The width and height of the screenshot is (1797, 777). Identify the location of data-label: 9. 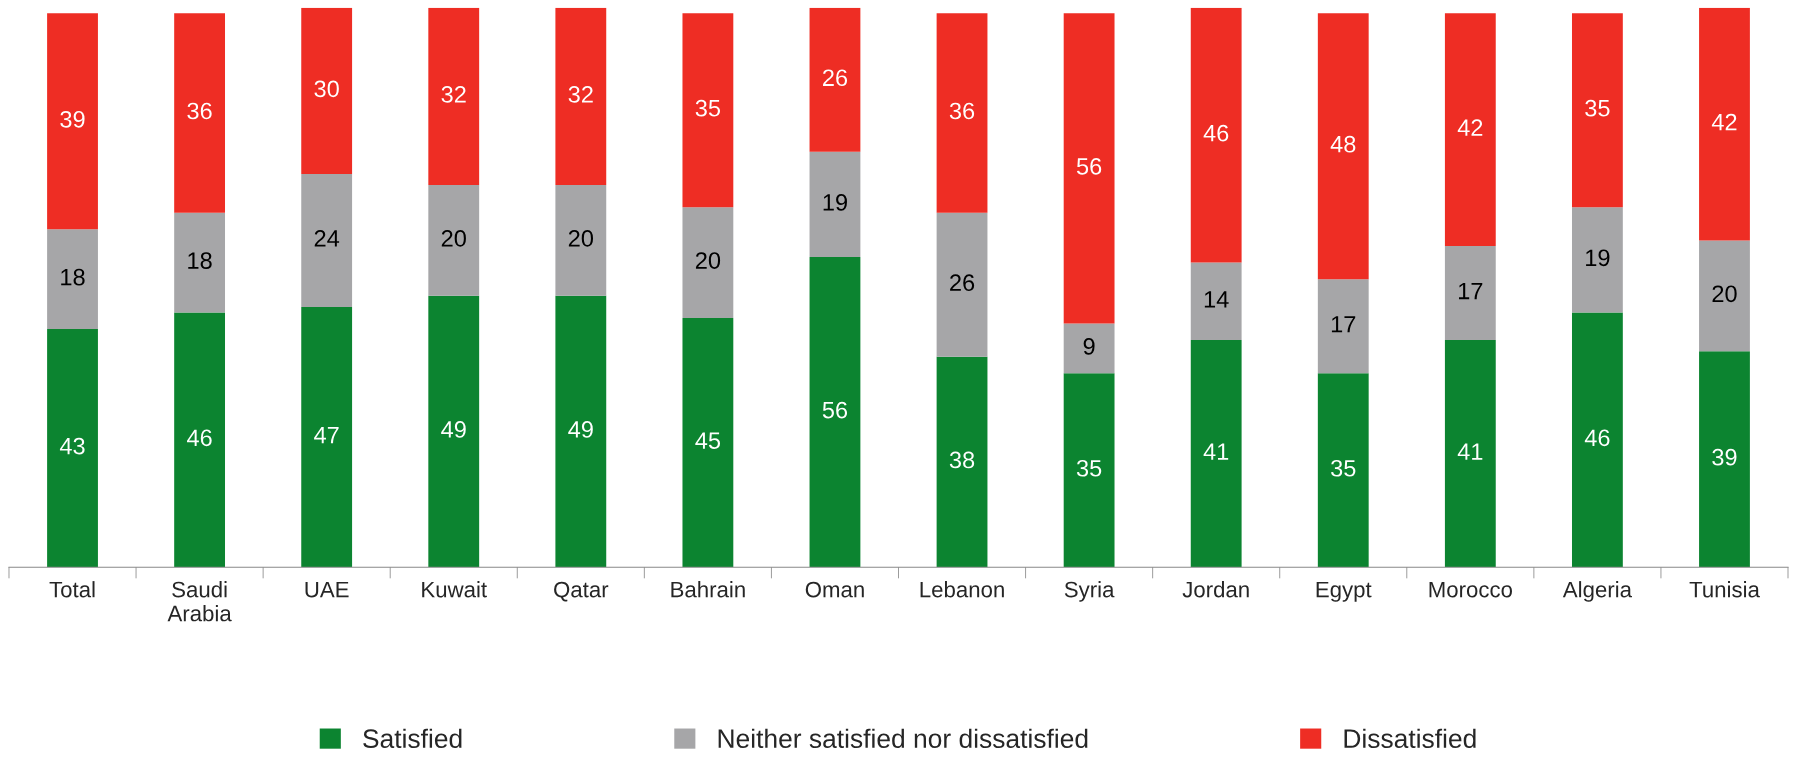
(1089, 346).